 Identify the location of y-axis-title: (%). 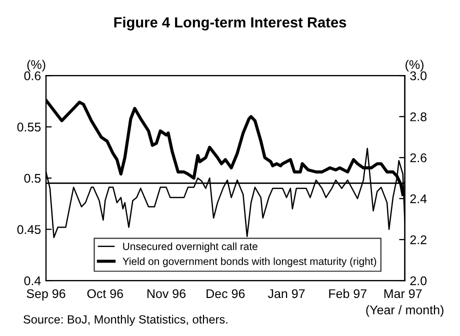
(36, 66).